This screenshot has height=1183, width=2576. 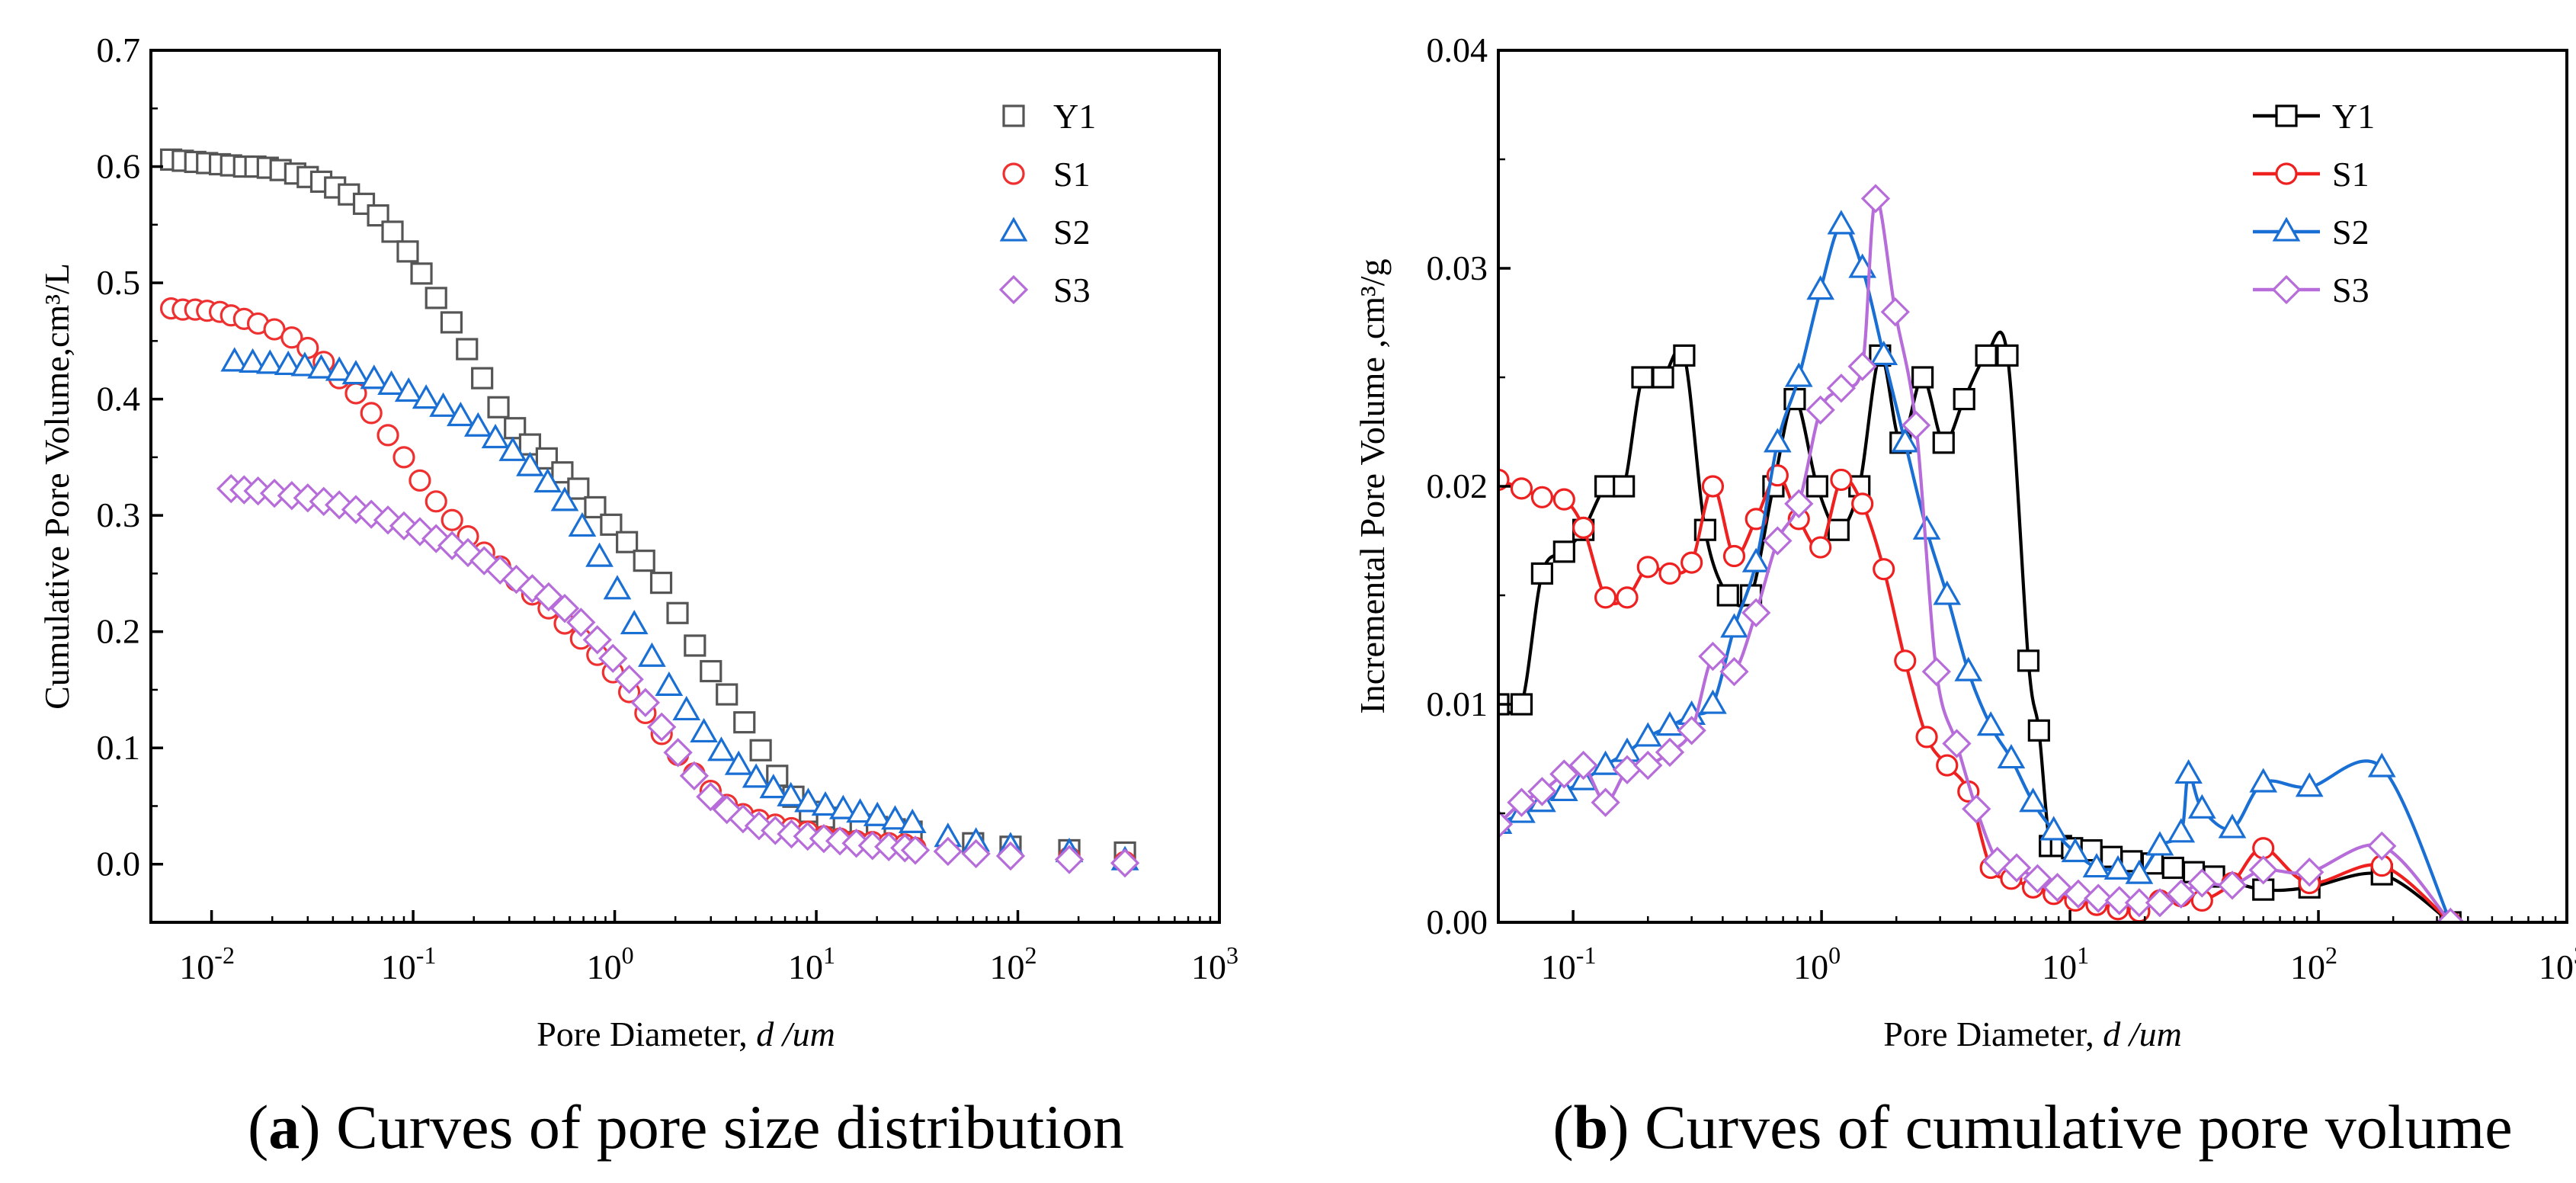 I want to click on panel-a-y-axis-title: Cumulative Pore Volume,cm³/L, so click(x=56, y=486).